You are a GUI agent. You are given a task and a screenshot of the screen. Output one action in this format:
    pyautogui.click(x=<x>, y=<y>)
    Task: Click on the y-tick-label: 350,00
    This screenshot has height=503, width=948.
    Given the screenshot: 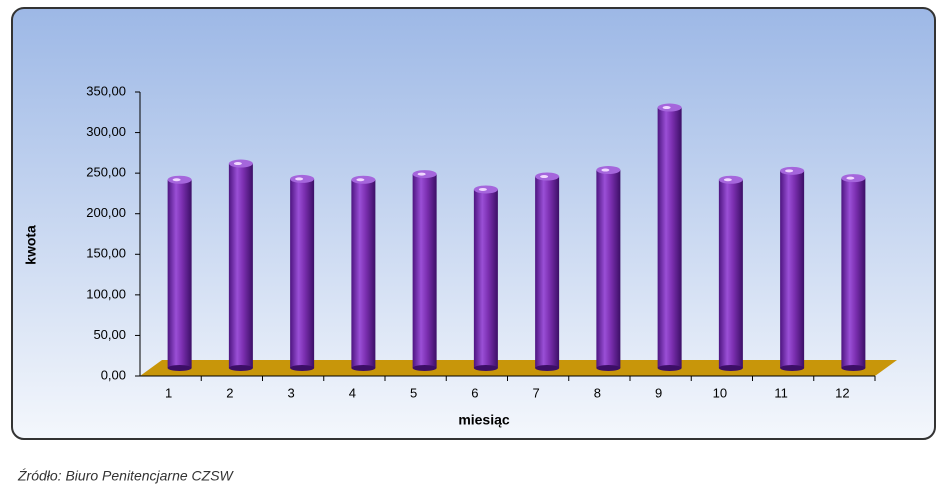 What is the action you would take?
    pyautogui.click(x=106, y=90)
    